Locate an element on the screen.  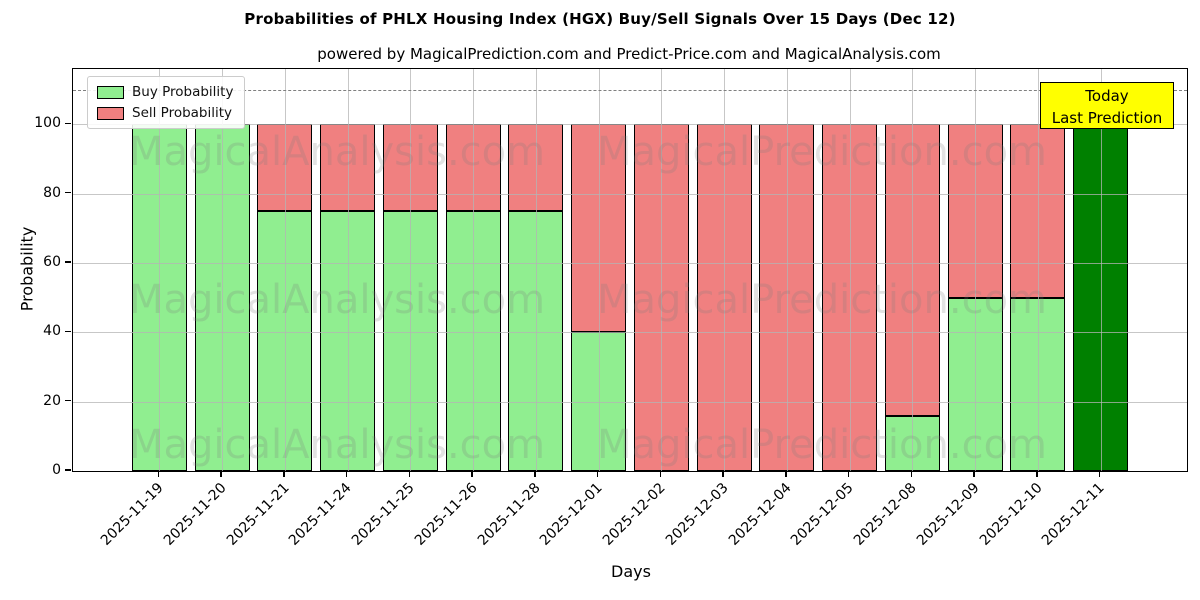
today-annotation-line2: Last Prediction is located at coordinates (1107, 118).